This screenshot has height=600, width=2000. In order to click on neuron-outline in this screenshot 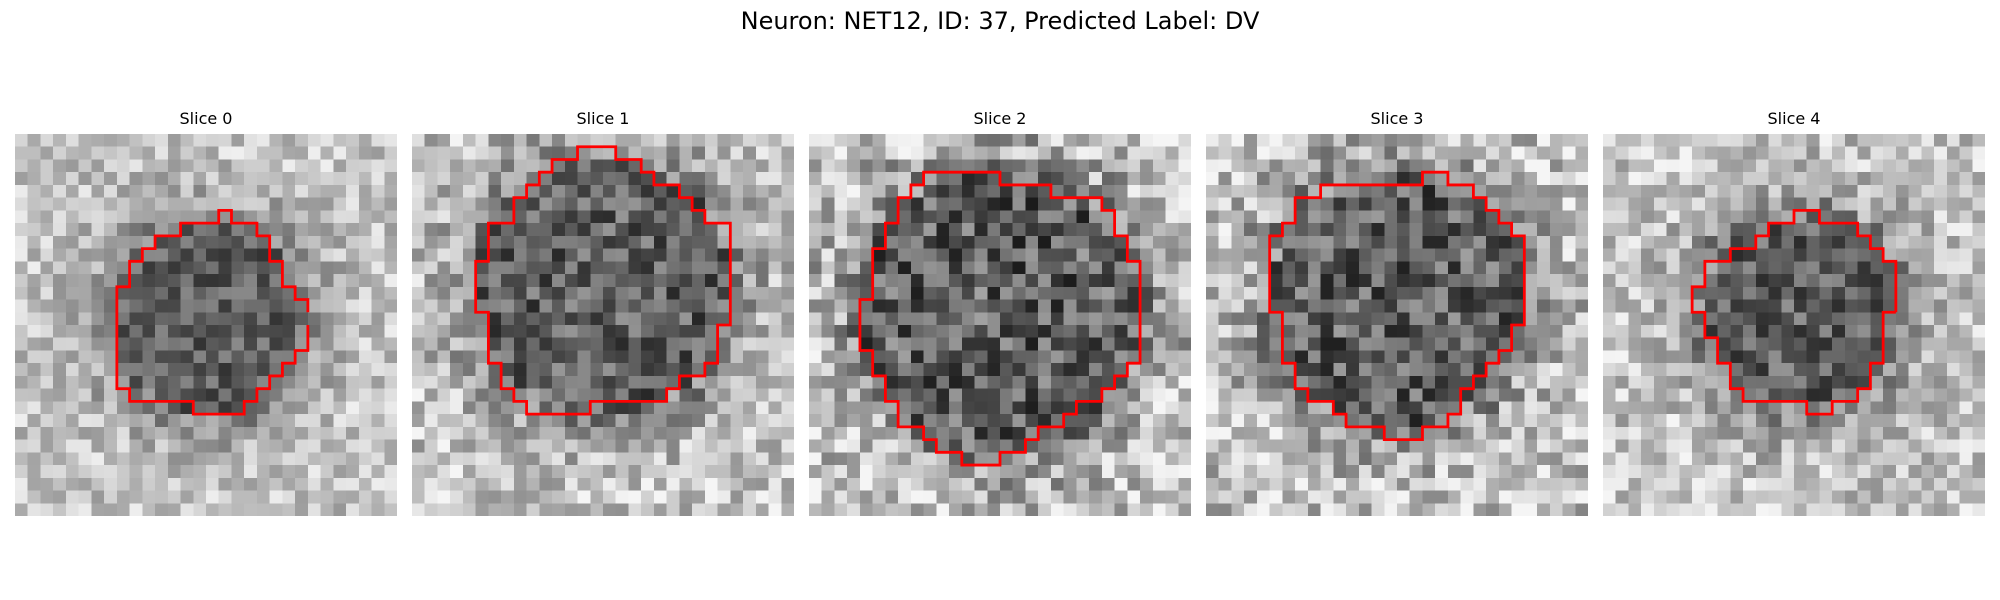, I will do `click(603, 280)`.